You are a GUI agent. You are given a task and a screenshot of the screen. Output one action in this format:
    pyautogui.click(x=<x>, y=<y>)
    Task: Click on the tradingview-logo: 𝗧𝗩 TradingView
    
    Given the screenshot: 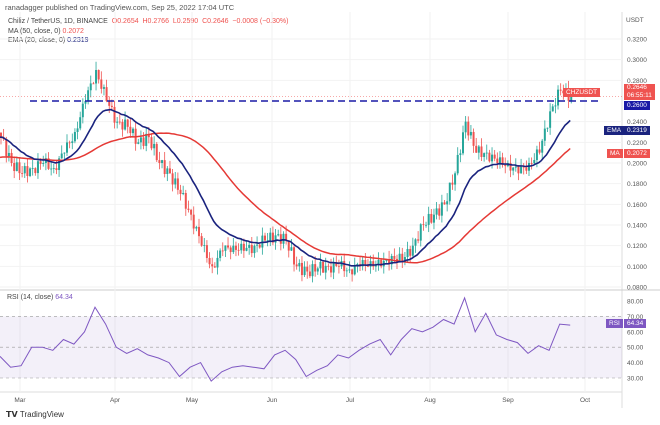 What is the action you would take?
    pyautogui.click(x=35, y=414)
    